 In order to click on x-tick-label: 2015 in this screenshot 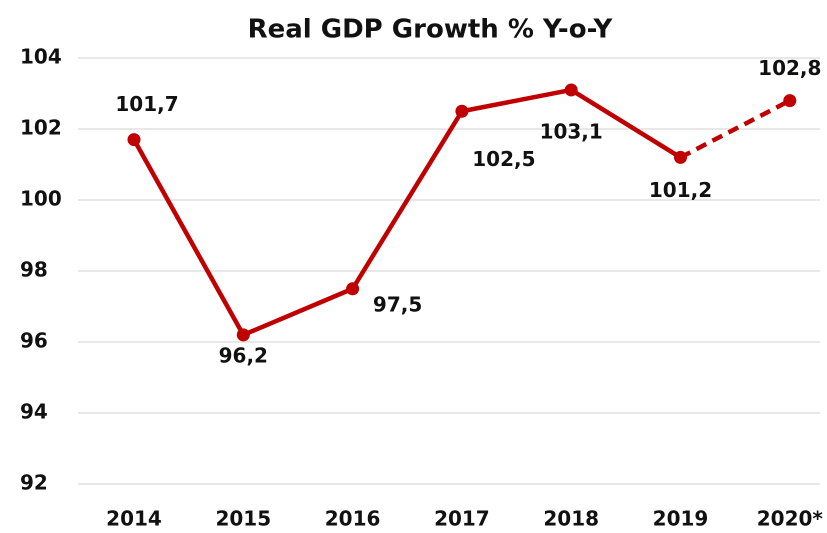, I will do `click(243, 519)`.